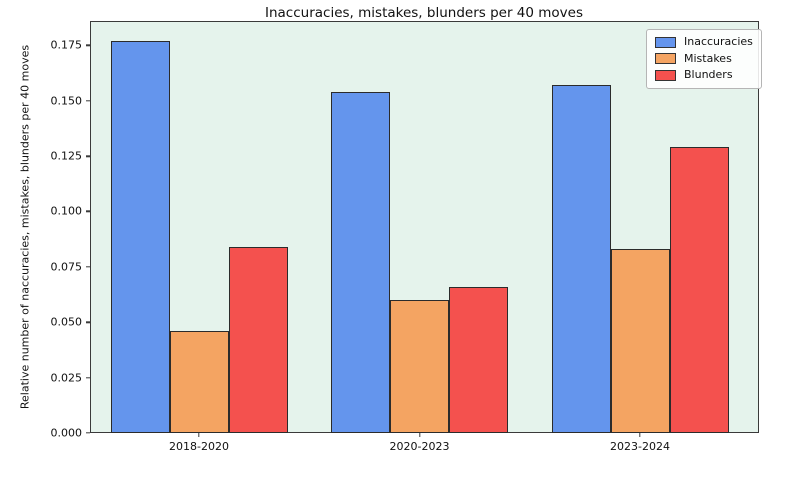 The image size is (800, 480). I want to click on bar-inaccuracies-2023-2024, so click(581, 259).